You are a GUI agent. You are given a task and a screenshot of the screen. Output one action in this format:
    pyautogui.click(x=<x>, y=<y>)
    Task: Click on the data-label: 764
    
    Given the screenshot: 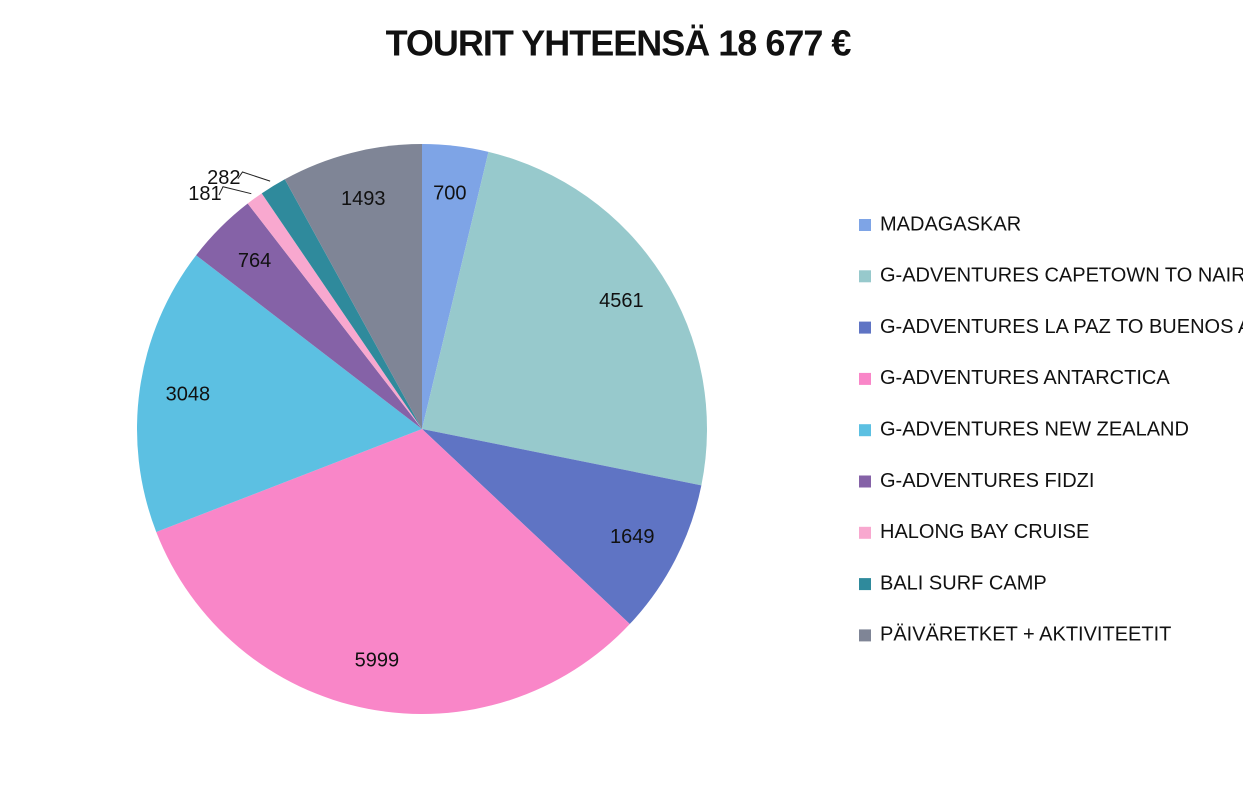 What is the action you would take?
    pyautogui.click(x=254, y=261)
    